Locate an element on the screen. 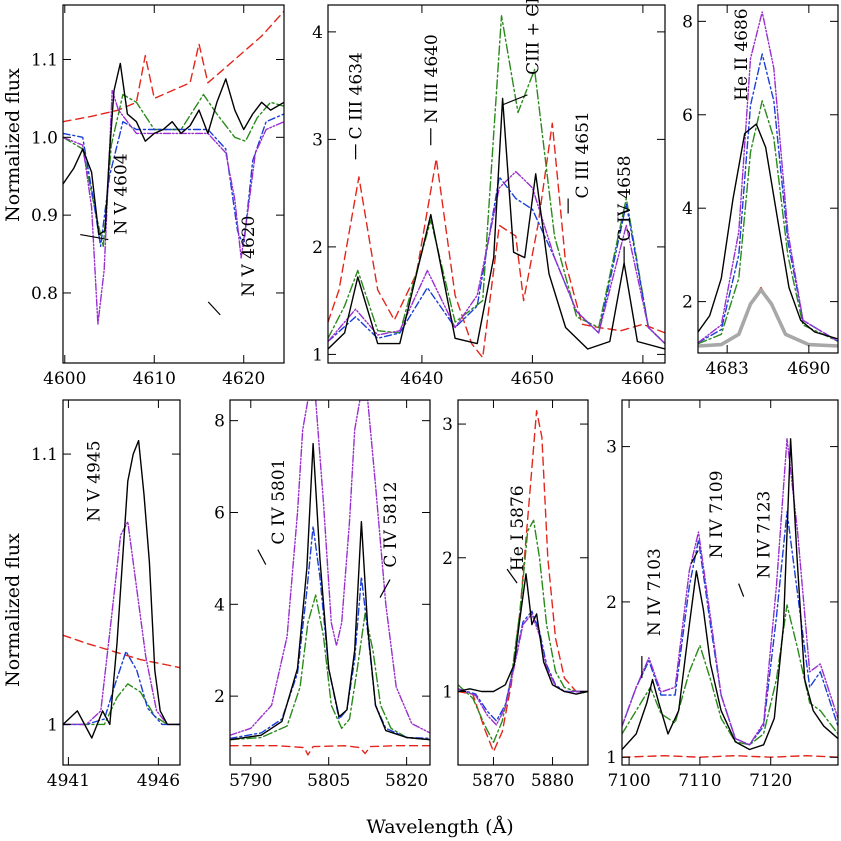 The width and height of the screenshot is (841, 841). x-tick-label: 5820 is located at coordinates (406, 781).